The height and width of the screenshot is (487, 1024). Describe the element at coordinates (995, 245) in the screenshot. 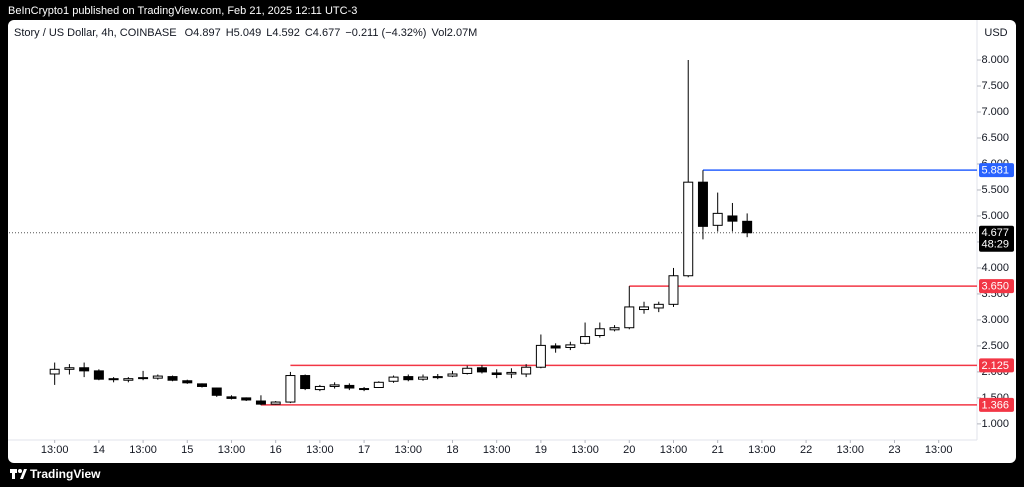

I see `countdown: 48:29` at that location.